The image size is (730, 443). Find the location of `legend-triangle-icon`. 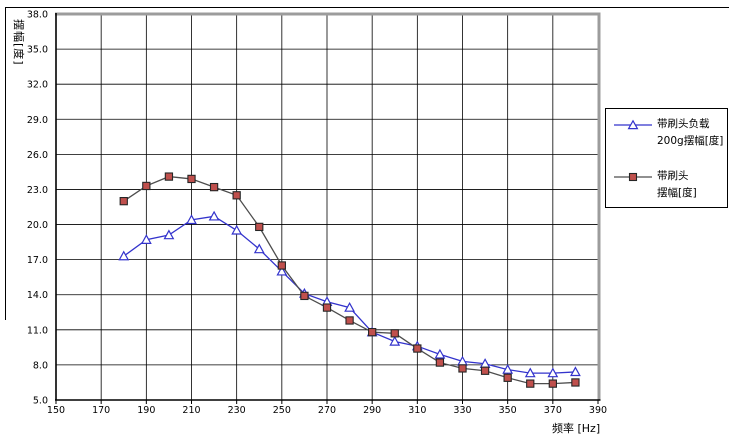

legend-triangle-icon is located at coordinates (633, 124).